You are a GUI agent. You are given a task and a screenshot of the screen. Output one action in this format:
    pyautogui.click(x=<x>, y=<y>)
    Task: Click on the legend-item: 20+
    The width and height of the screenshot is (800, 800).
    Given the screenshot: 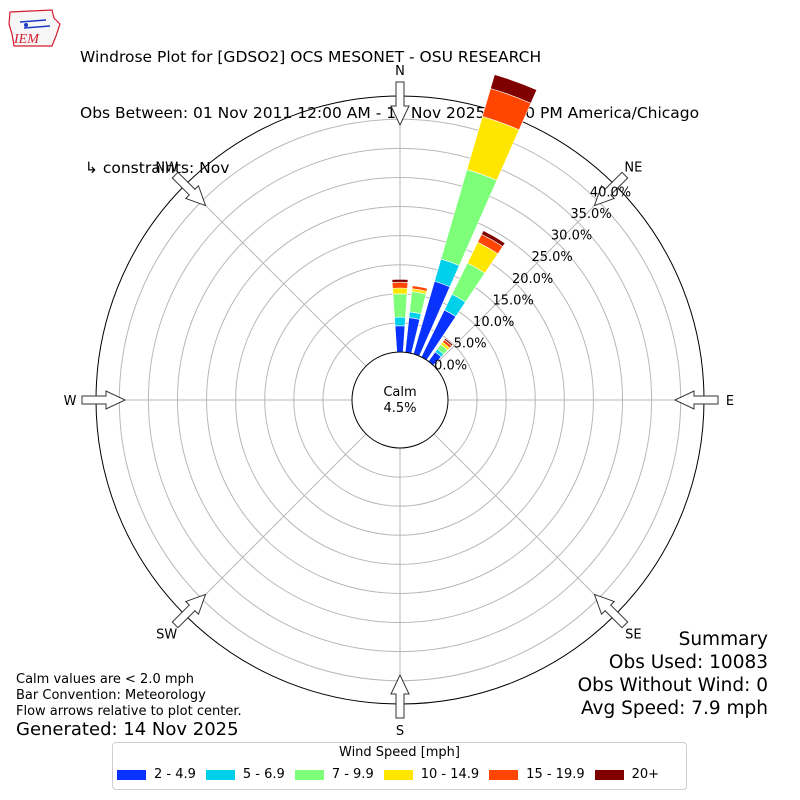 What is the action you would take?
    pyautogui.click(x=627, y=774)
    